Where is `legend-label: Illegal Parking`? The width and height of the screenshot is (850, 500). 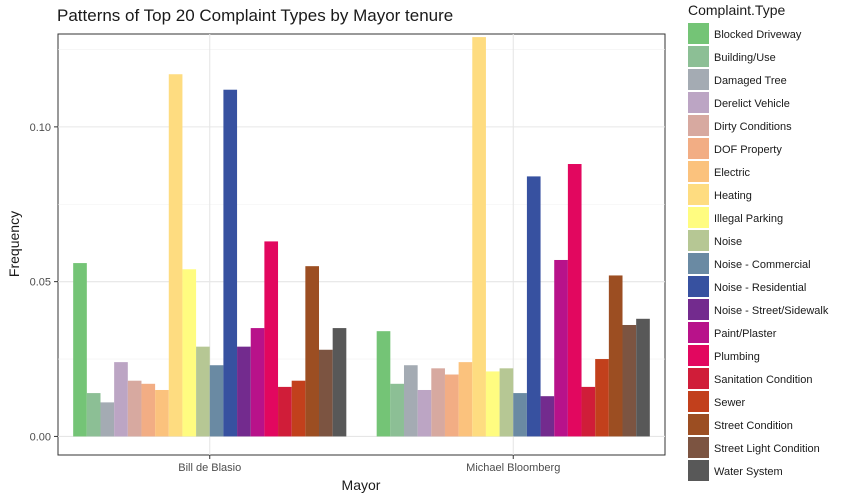 legend-label: Illegal Parking is located at coordinates (748, 219).